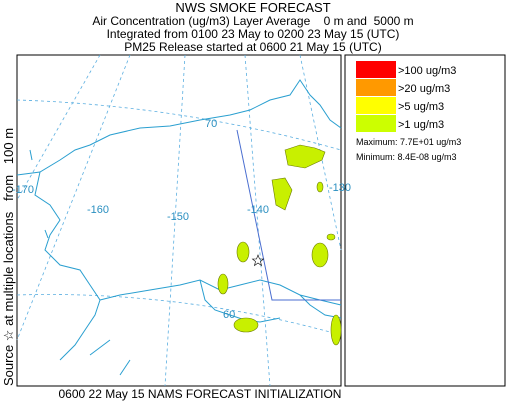  Describe the element at coordinates (427, 71) in the screenshot. I see `legend-label: >100 ug/m3` at that location.